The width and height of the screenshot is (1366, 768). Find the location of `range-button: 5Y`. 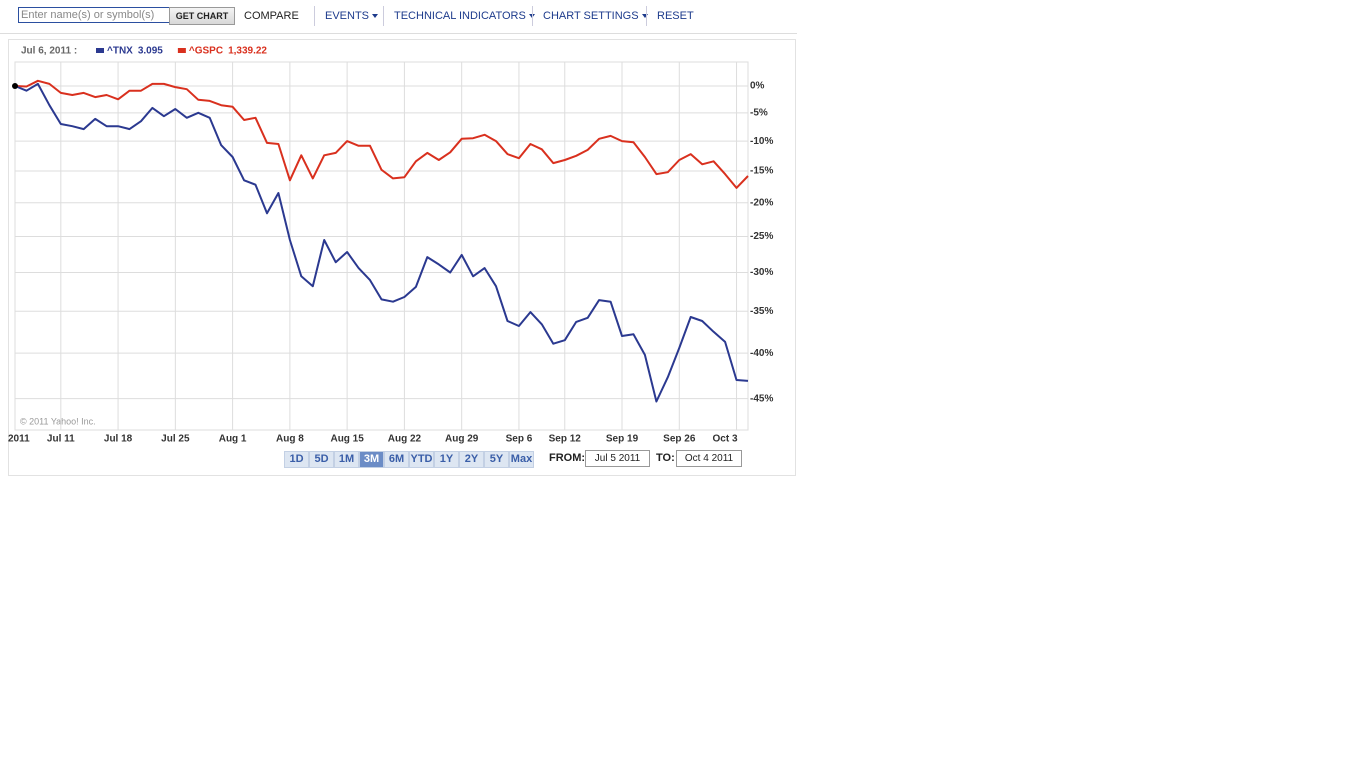

range-button: 5Y is located at coordinates (496, 459).